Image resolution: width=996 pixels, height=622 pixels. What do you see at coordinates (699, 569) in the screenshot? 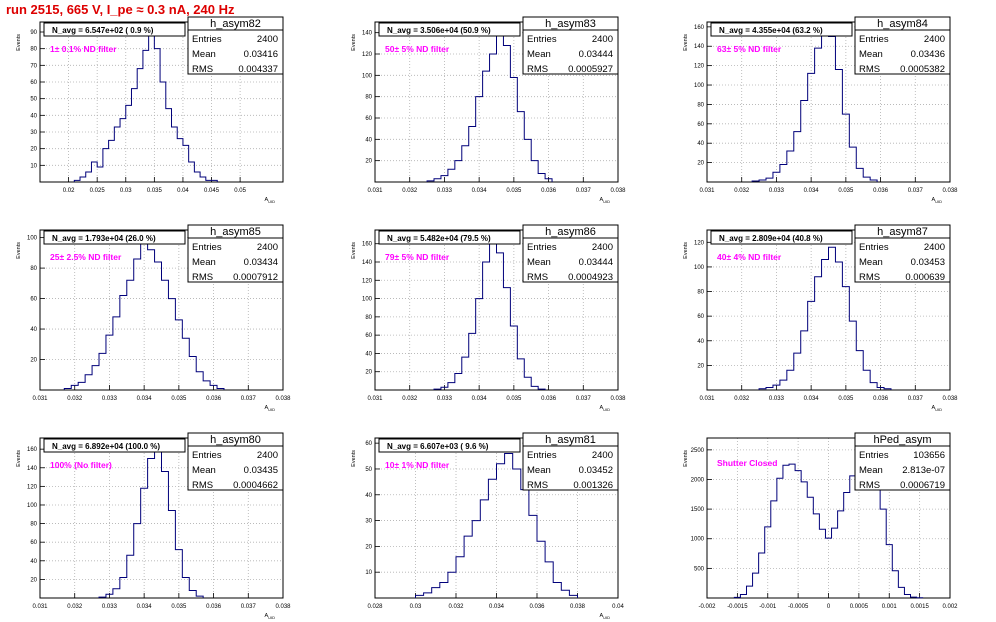
I see `y-tick-label: 500` at bounding box center [699, 569].